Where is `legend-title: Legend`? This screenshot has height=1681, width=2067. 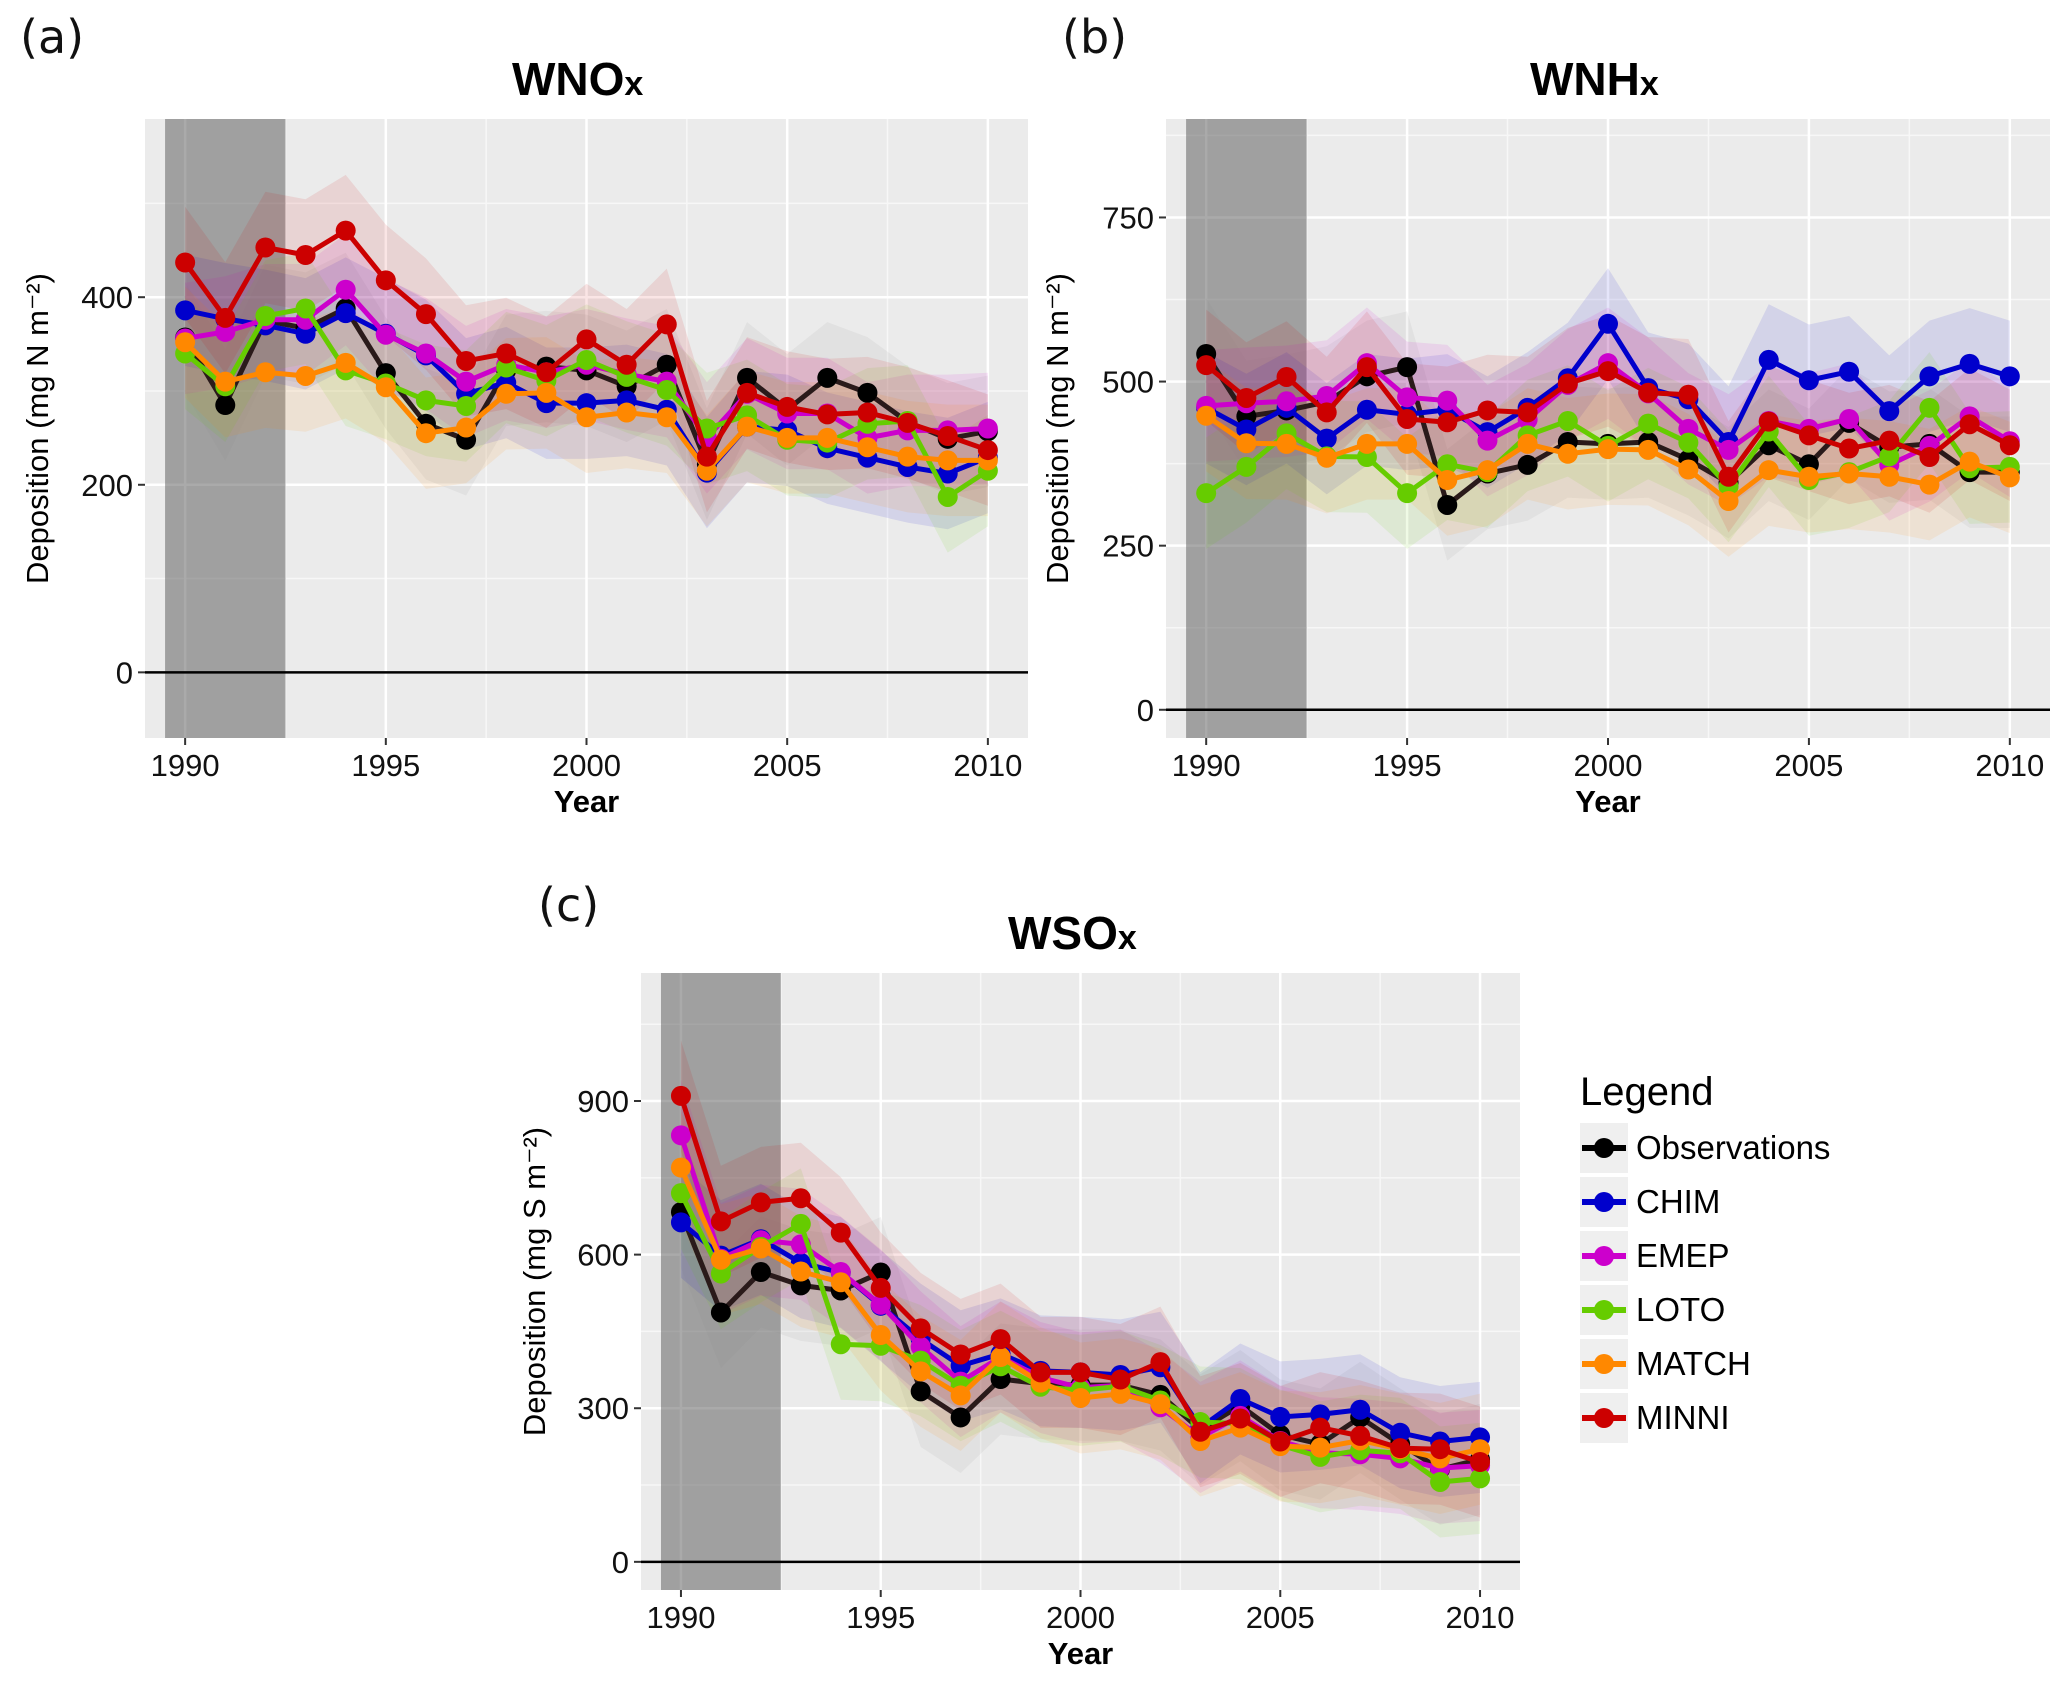 legend-title: Legend is located at coordinates (1647, 1092).